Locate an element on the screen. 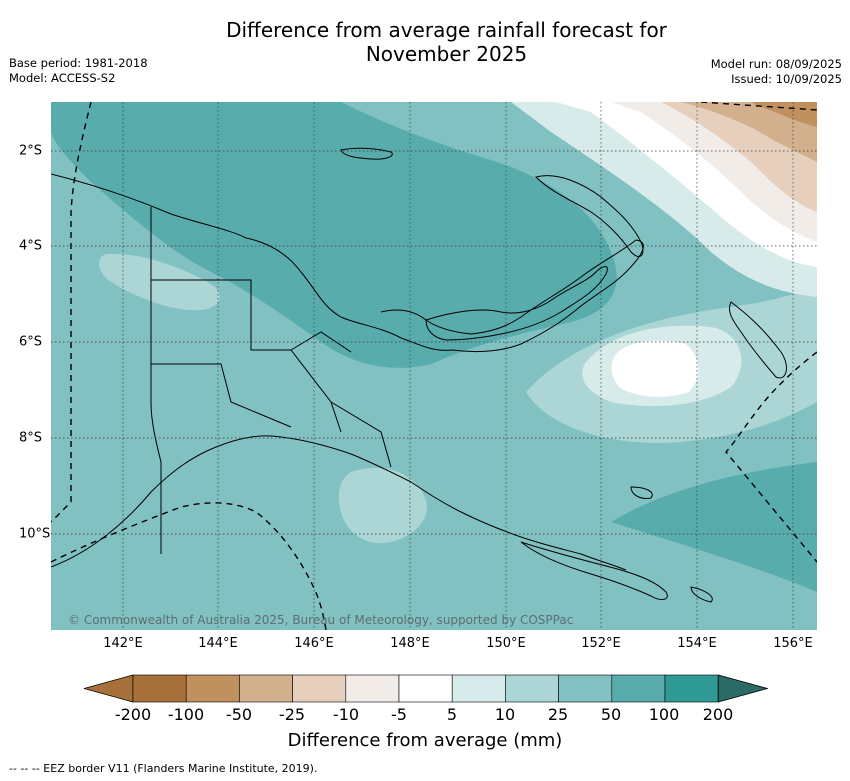 The width and height of the screenshot is (850, 781). cb-tick-minus25: -25 is located at coordinates (292, 714).